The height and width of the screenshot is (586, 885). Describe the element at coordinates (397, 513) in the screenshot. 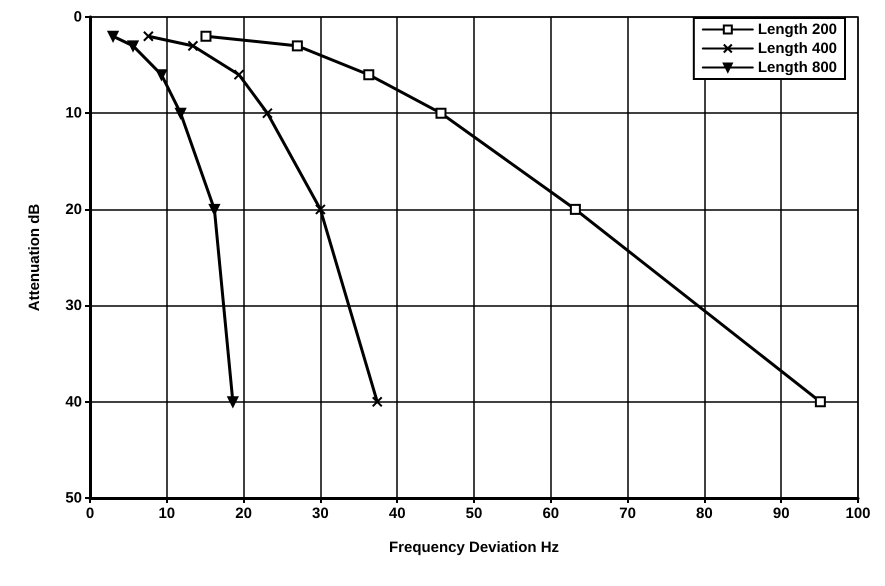

I see `x-tick-label: 40` at that location.